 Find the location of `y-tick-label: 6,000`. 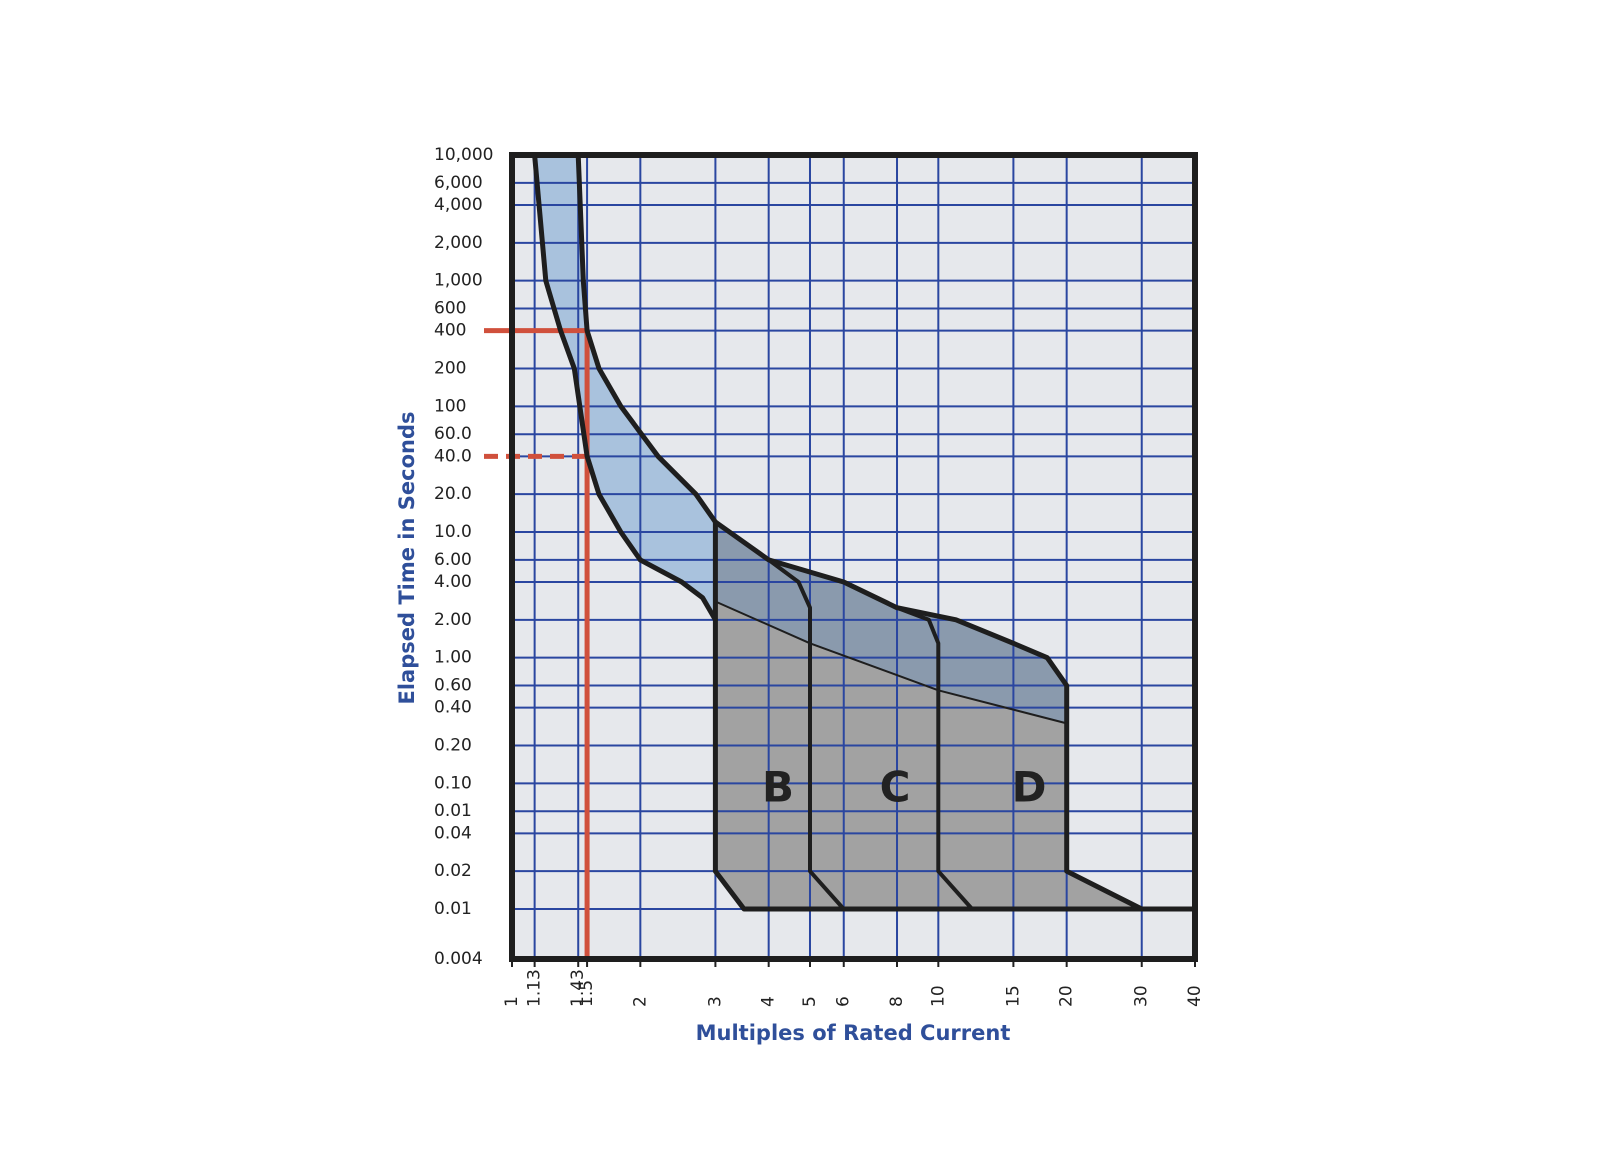

y-tick-label: 6,000 is located at coordinates (458, 183).